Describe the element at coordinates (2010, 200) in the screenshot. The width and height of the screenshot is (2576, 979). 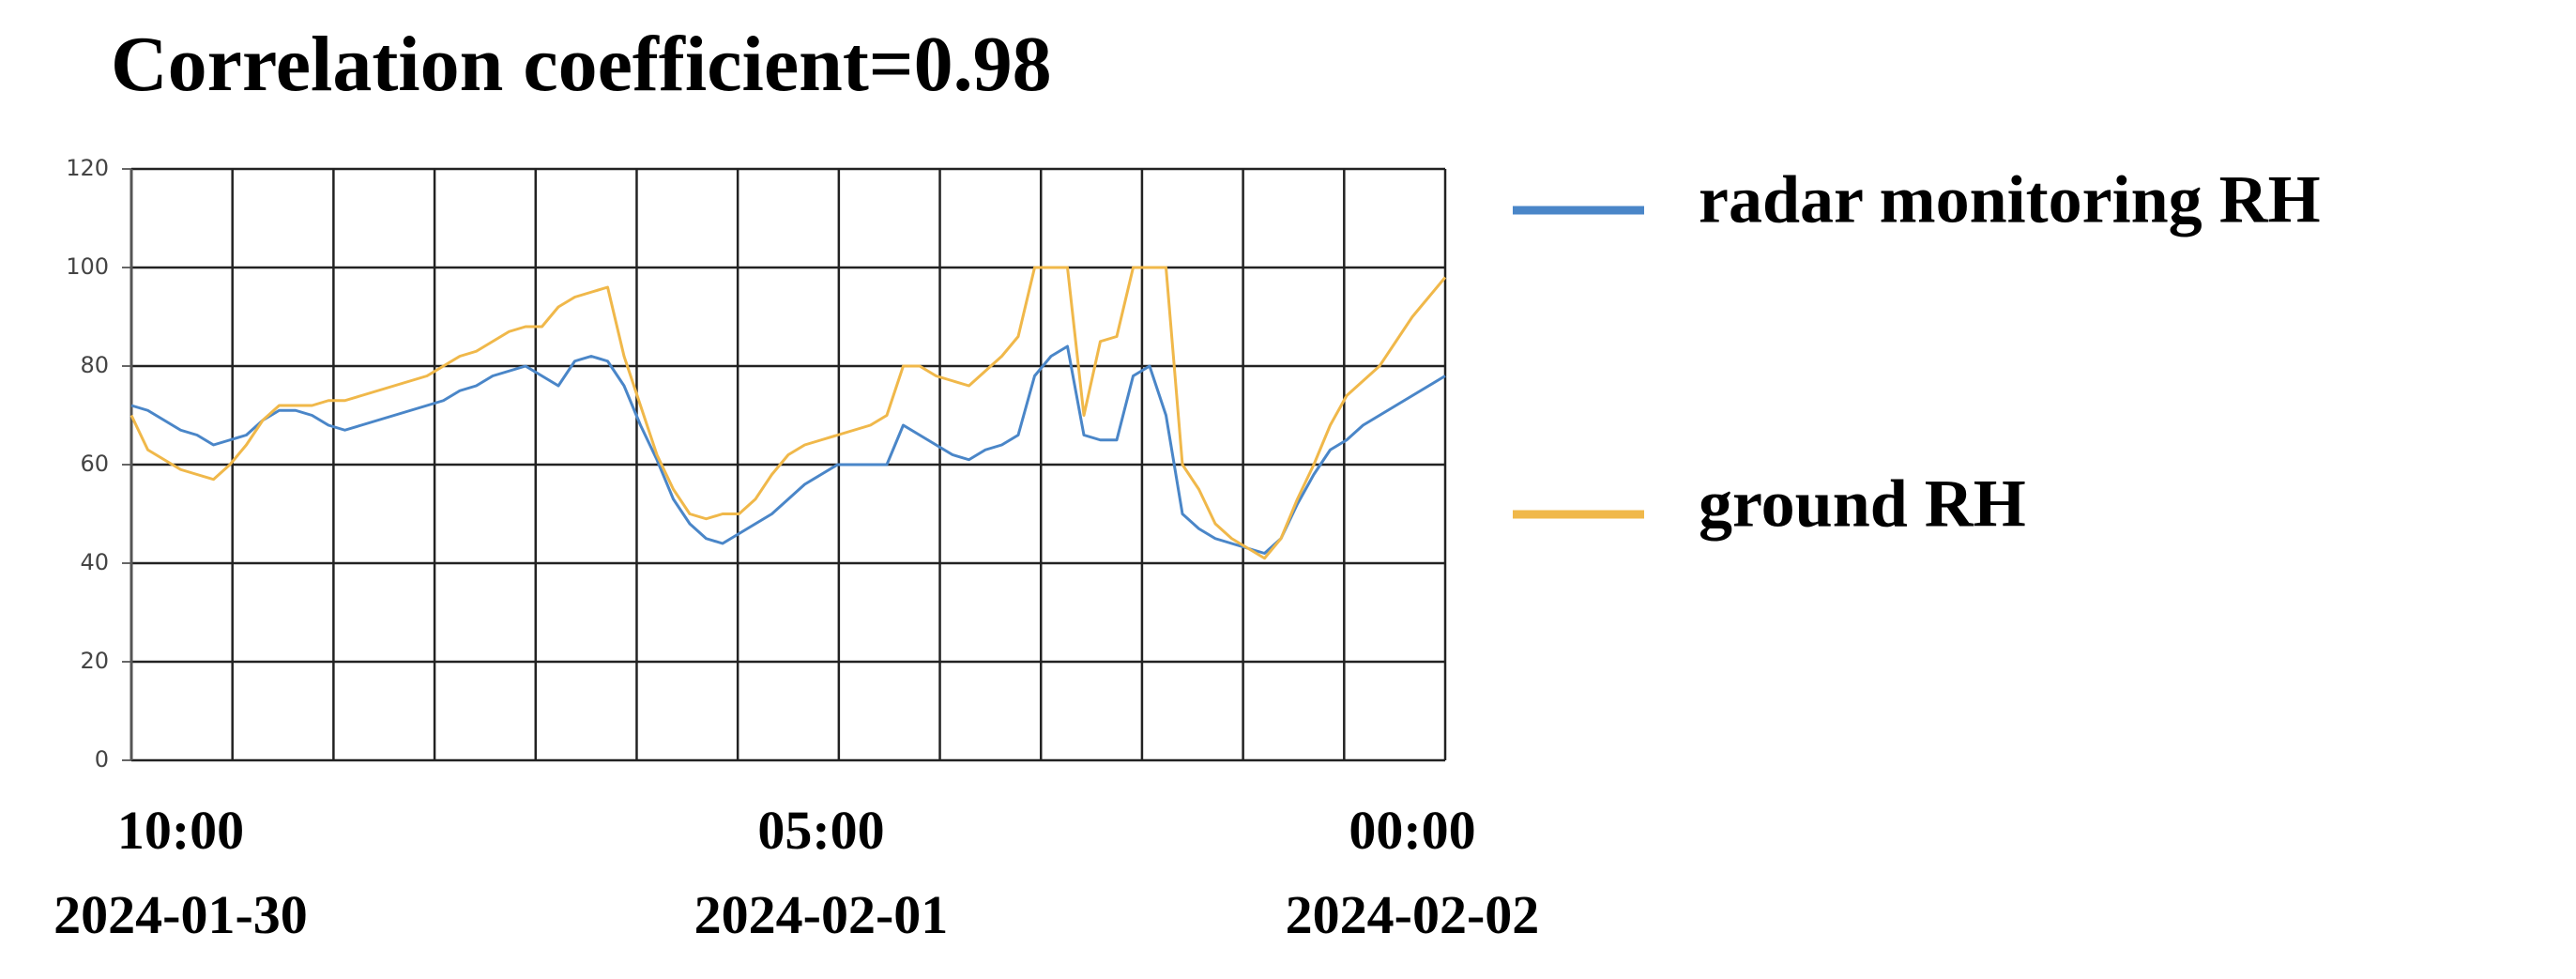
I see `legend-label: radar monitoring RH` at that location.